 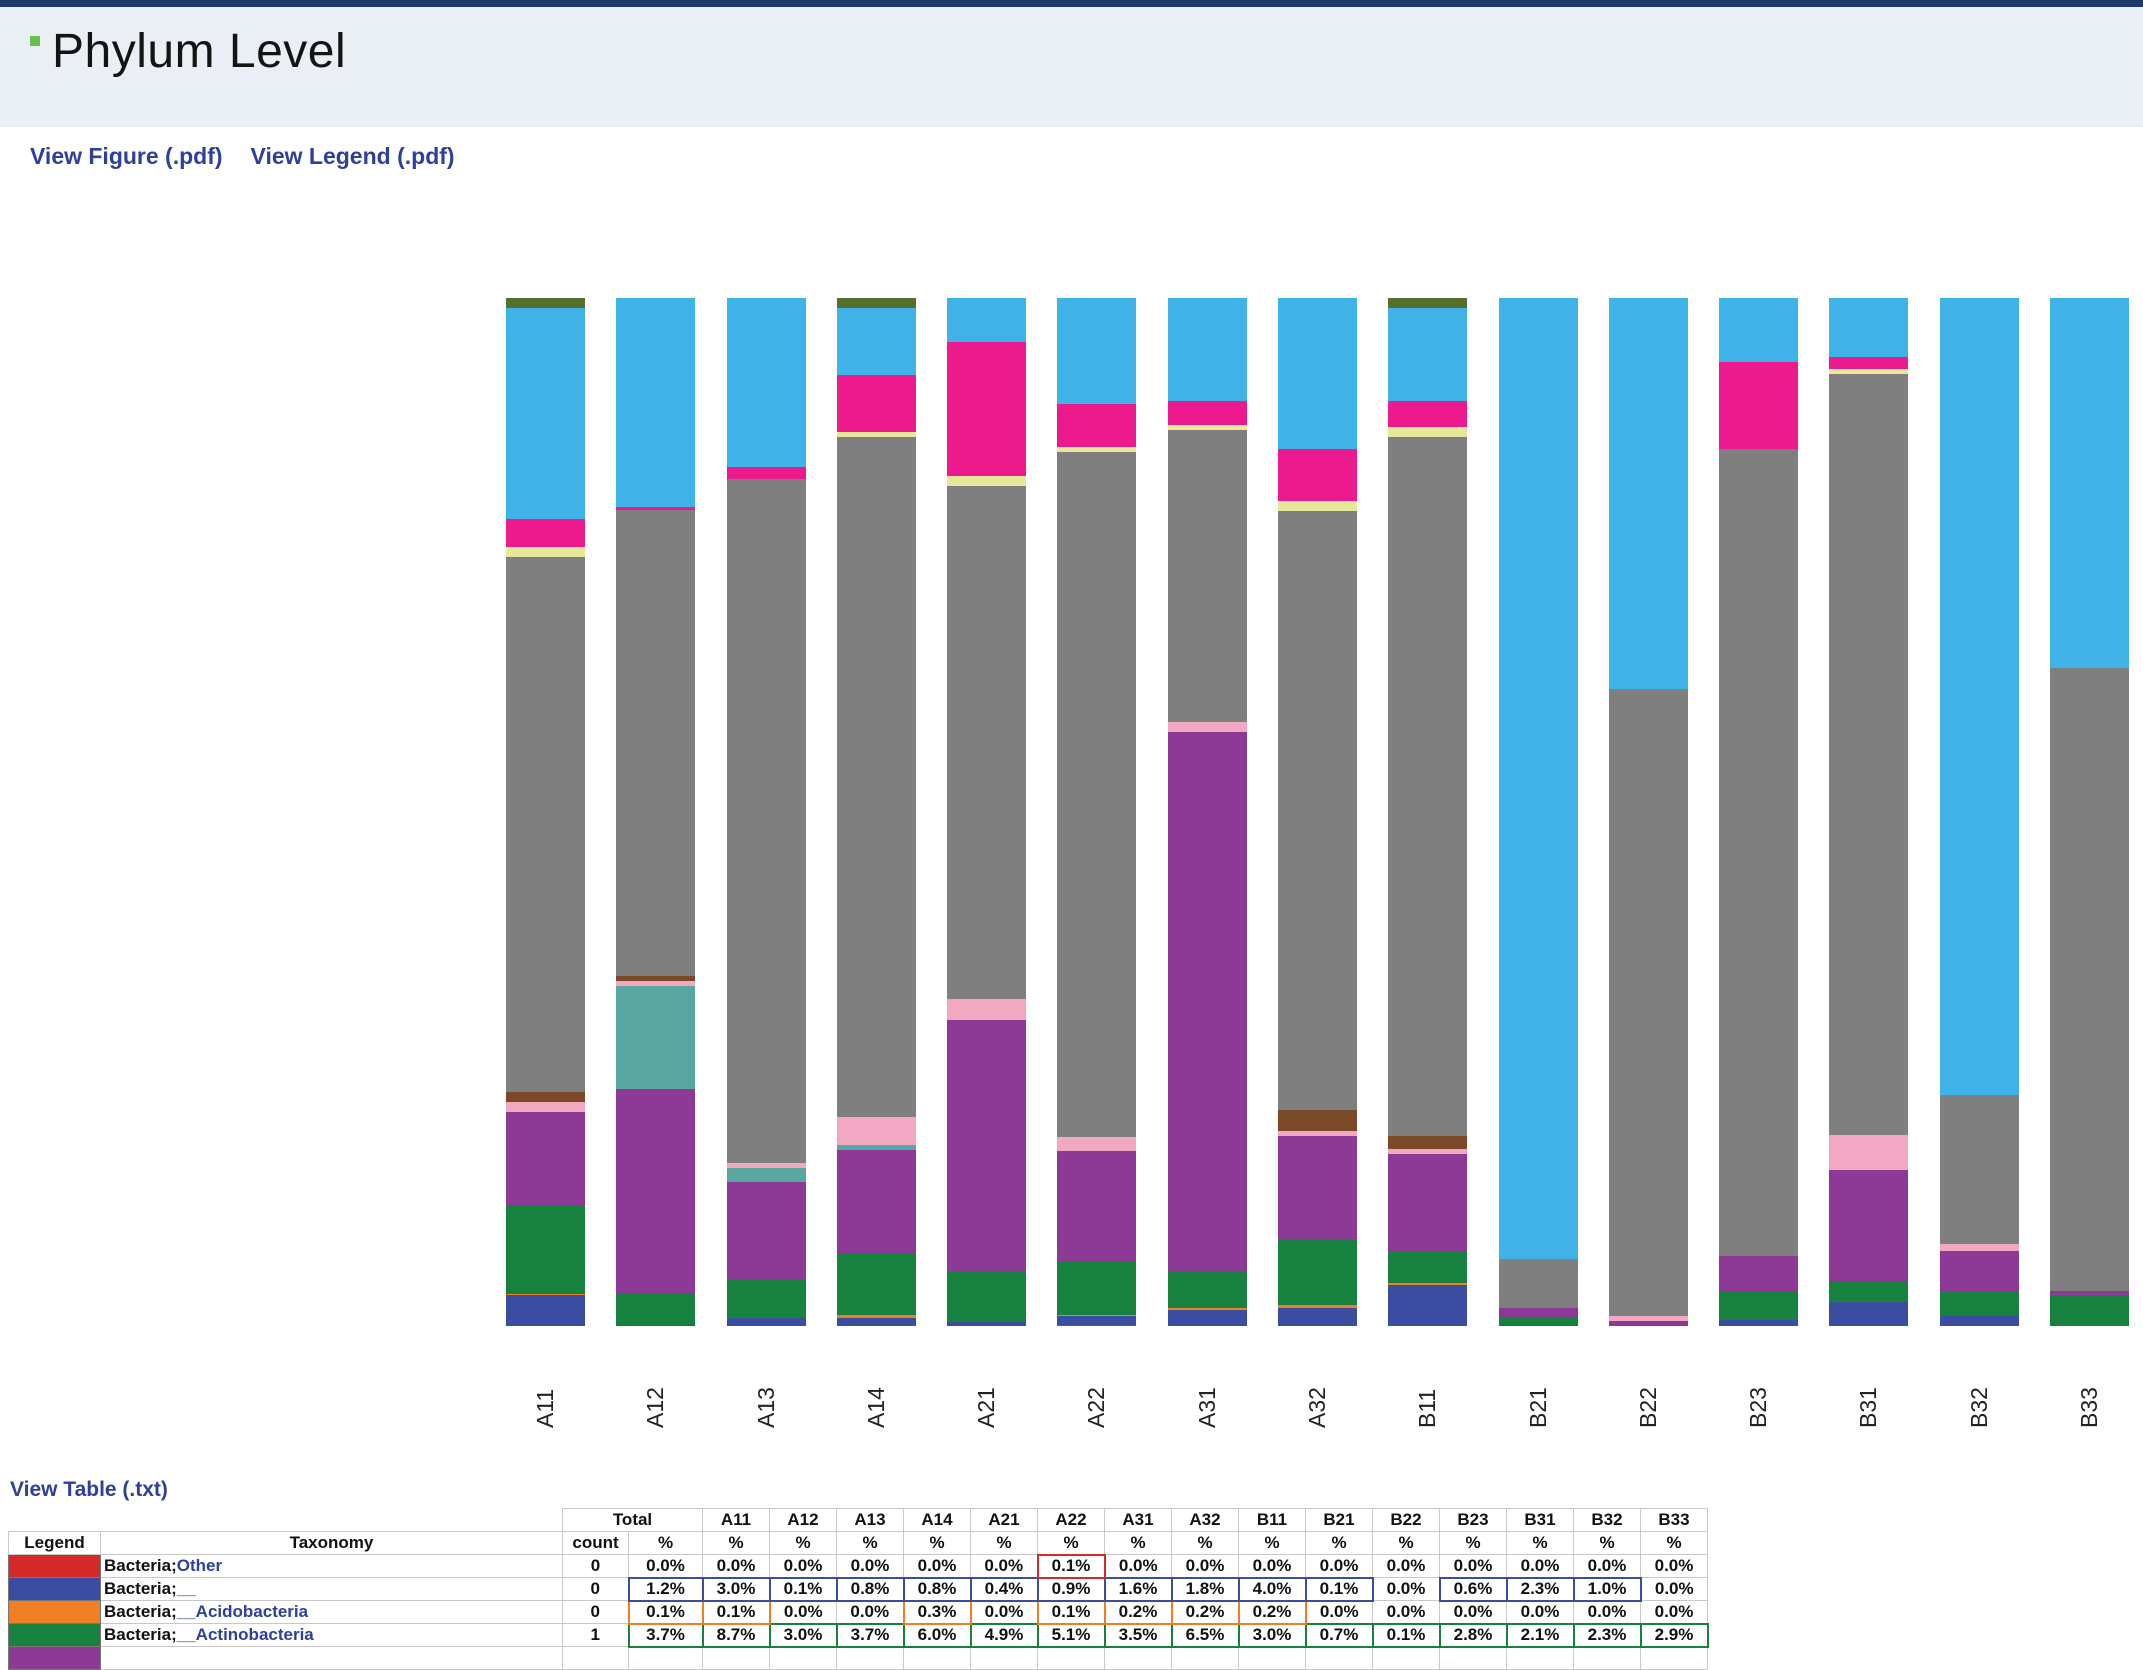 I want to click on x-axis-label: B21, so click(x=1537, y=1407).